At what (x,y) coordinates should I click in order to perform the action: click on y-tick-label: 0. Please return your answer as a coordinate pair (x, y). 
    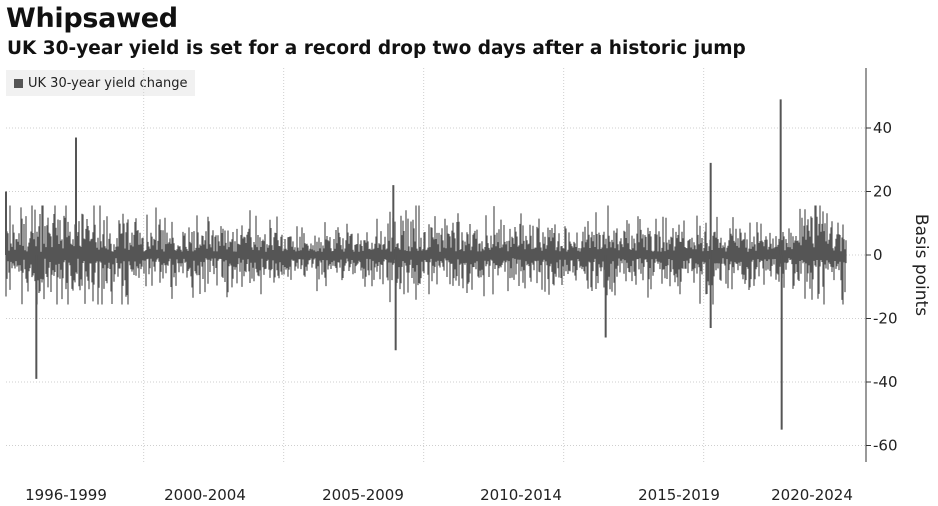
    Looking at the image, I should click on (878, 255).